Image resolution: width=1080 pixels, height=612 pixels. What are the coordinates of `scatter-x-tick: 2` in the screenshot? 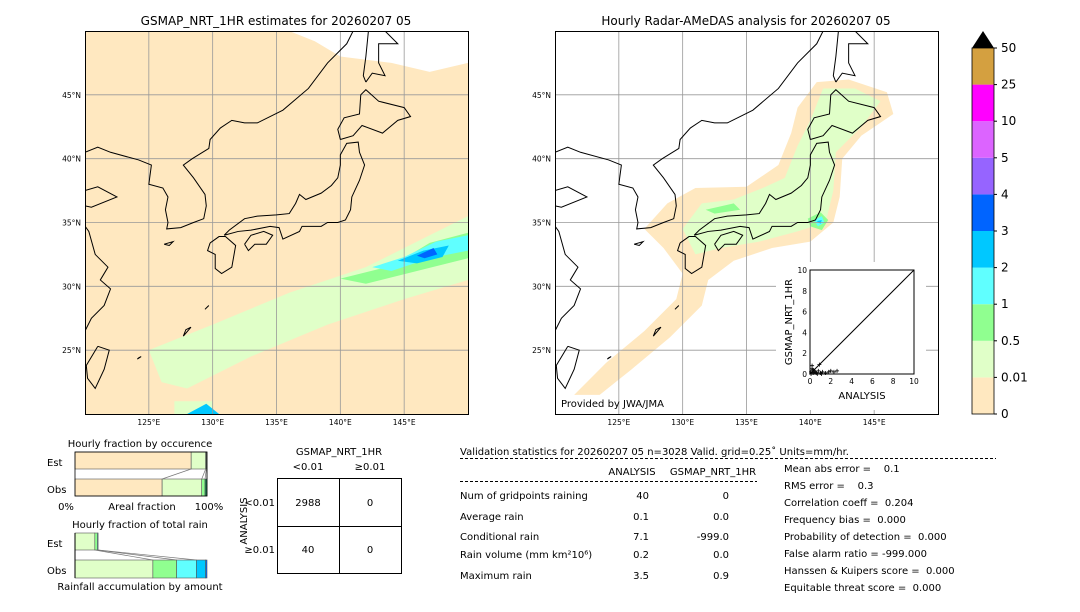 It's located at (830, 381).